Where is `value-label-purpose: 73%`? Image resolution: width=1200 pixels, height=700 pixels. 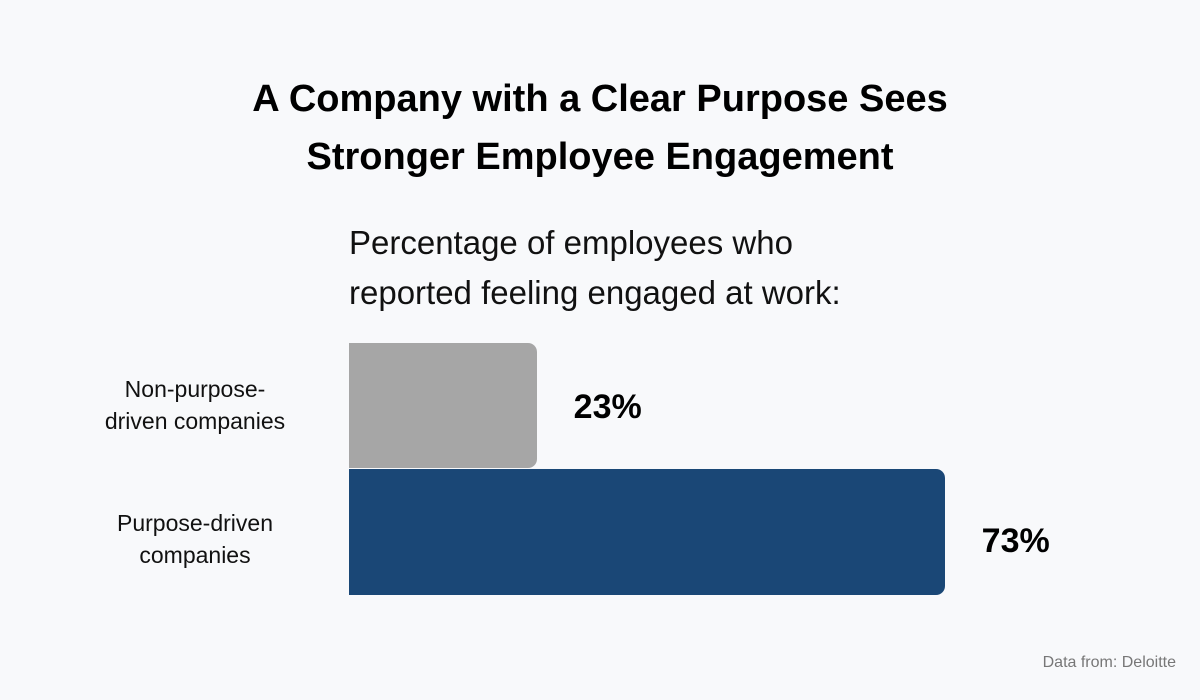 value-label-purpose: 73% is located at coordinates (1015, 541).